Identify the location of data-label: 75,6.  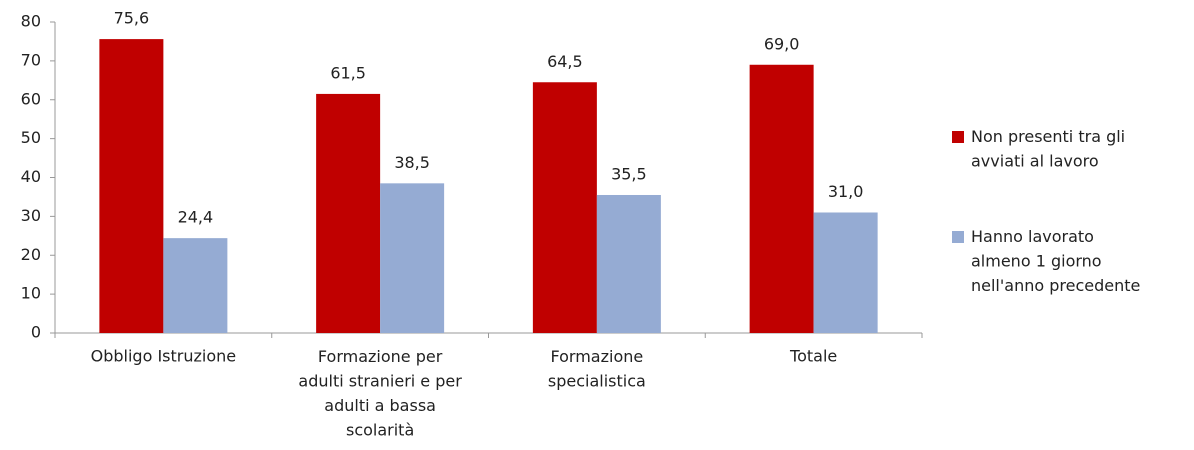
(132, 18).